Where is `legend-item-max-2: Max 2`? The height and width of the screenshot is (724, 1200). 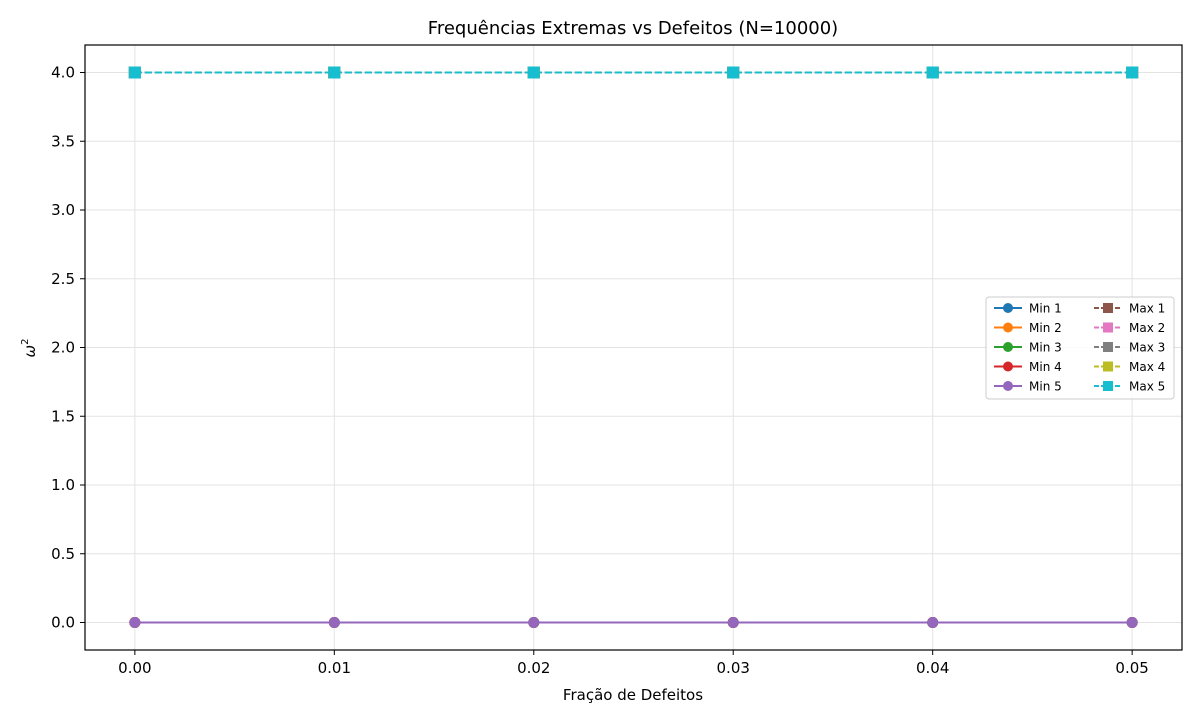 legend-item-max-2: Max 2 is located at coordinates (1129, 328).